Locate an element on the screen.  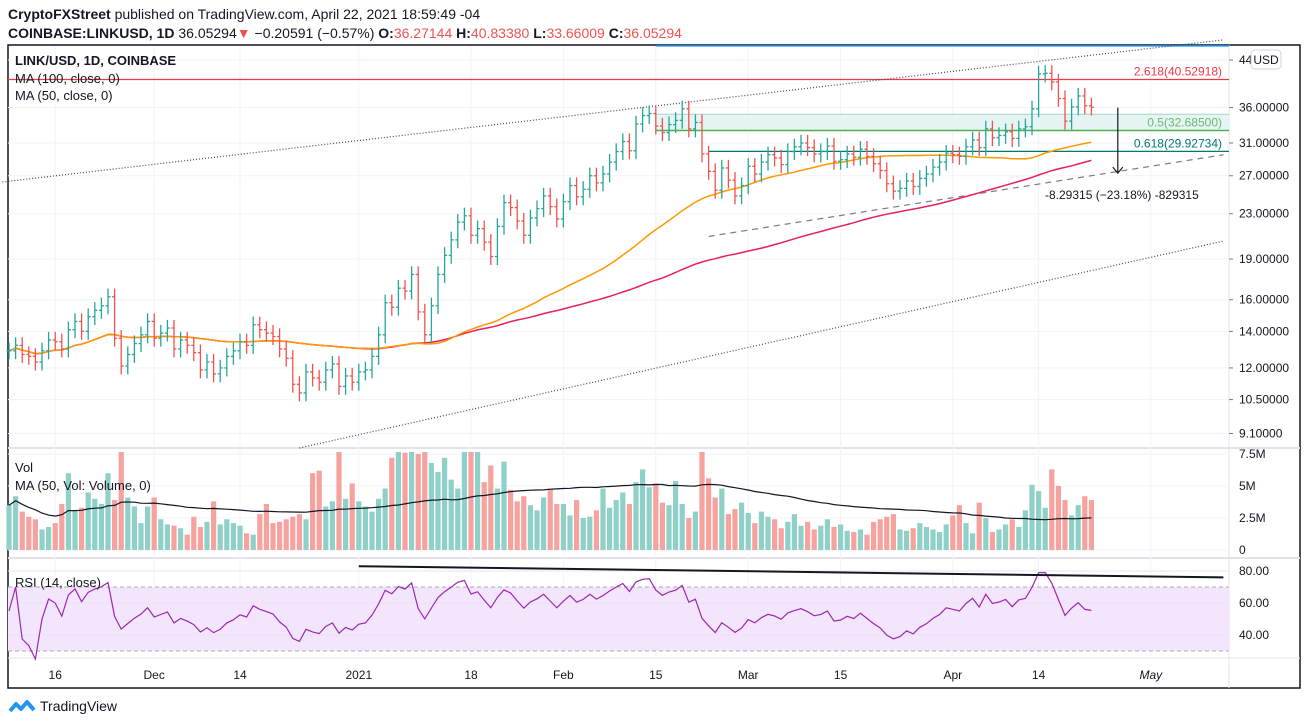
x-tick-label: 18 is located at coordinates (471, 675).